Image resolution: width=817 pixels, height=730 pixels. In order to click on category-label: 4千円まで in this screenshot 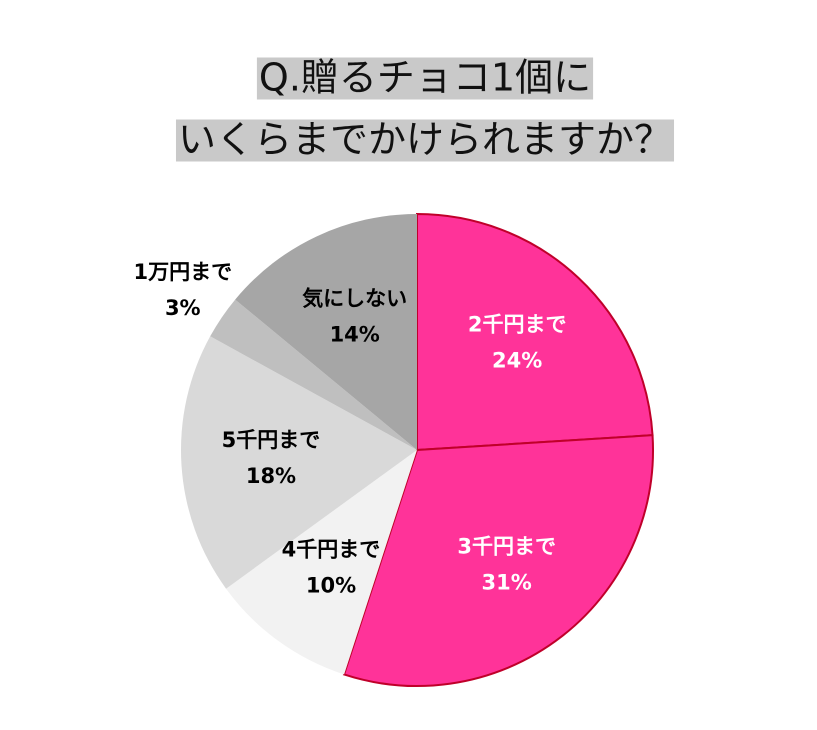, I will do `click(331, 549)`.